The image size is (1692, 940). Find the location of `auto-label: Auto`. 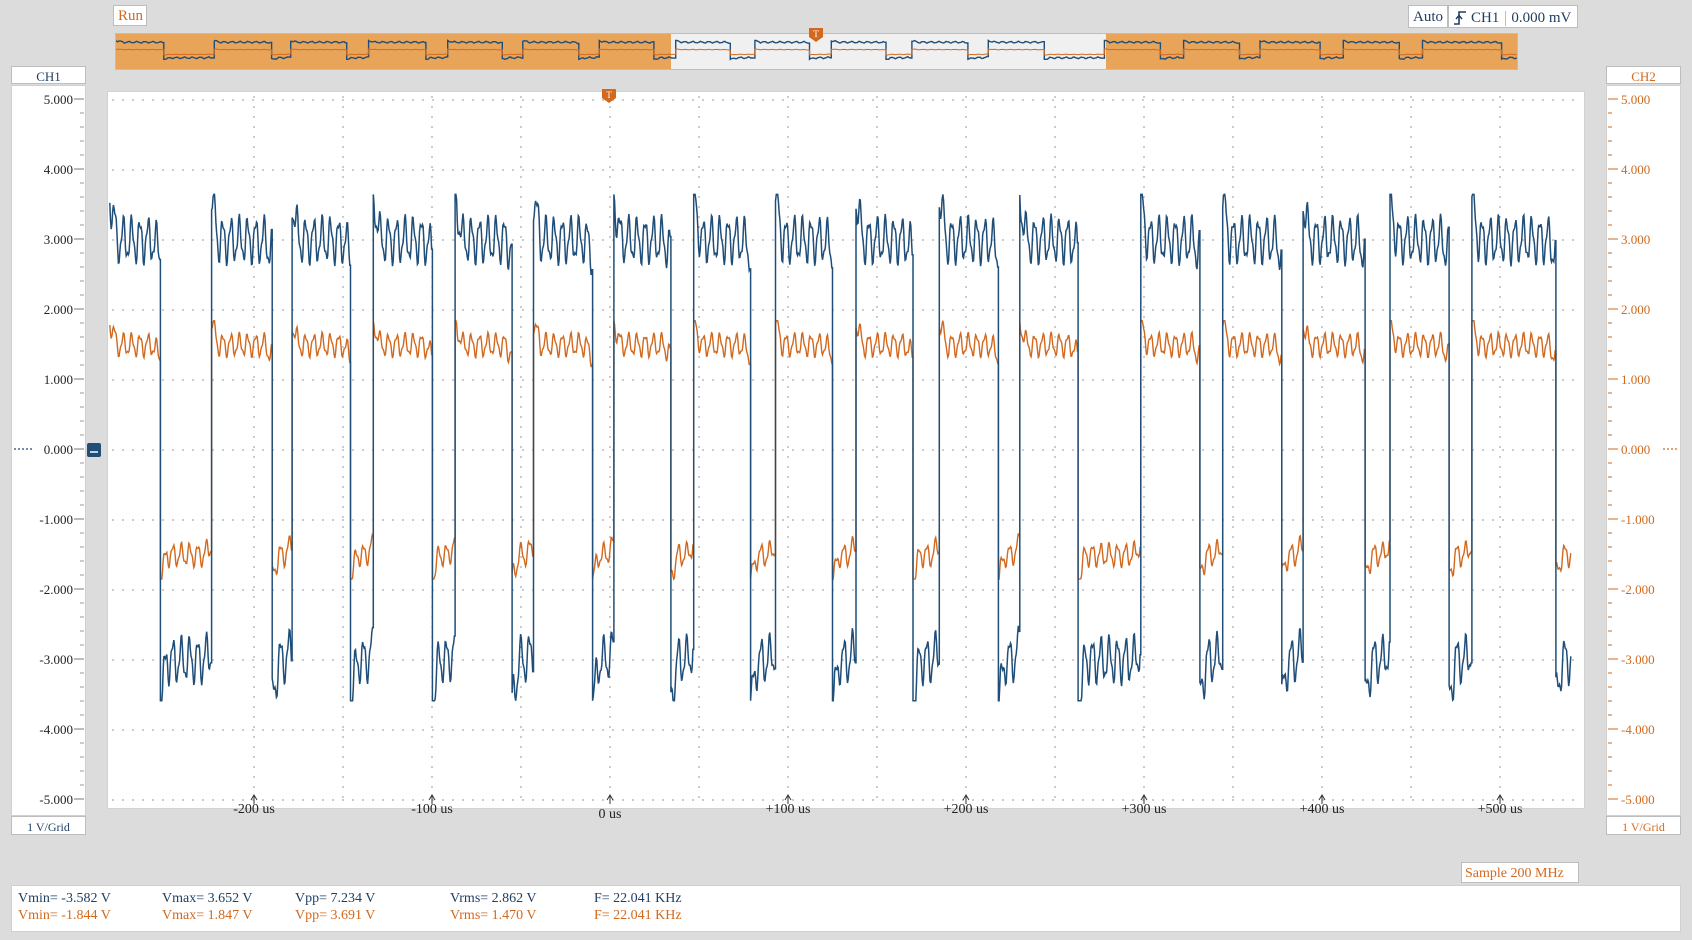

auto-label: Auto is located at coordinates (1428, 17).